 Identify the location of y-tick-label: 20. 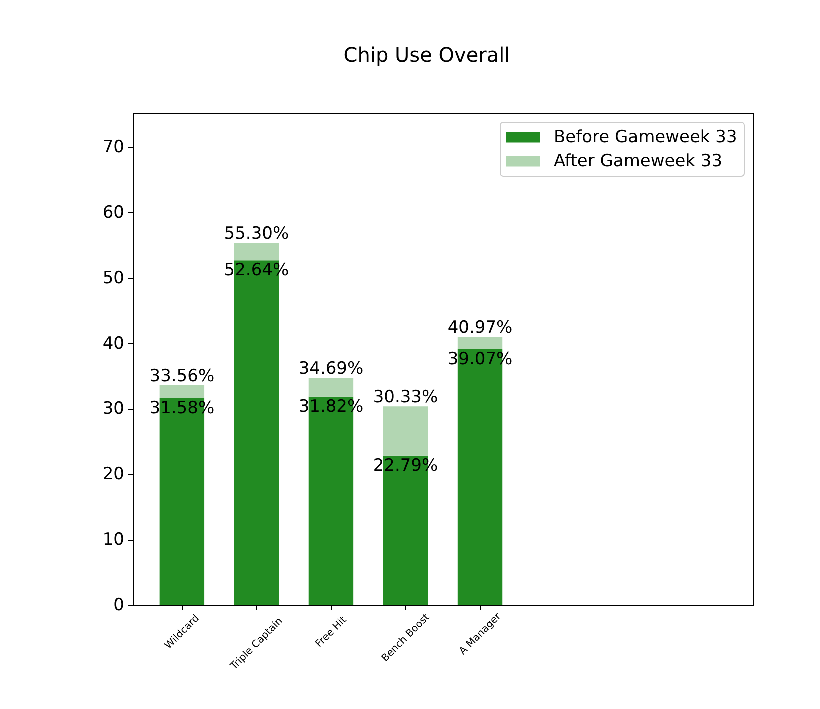
(113, 474).